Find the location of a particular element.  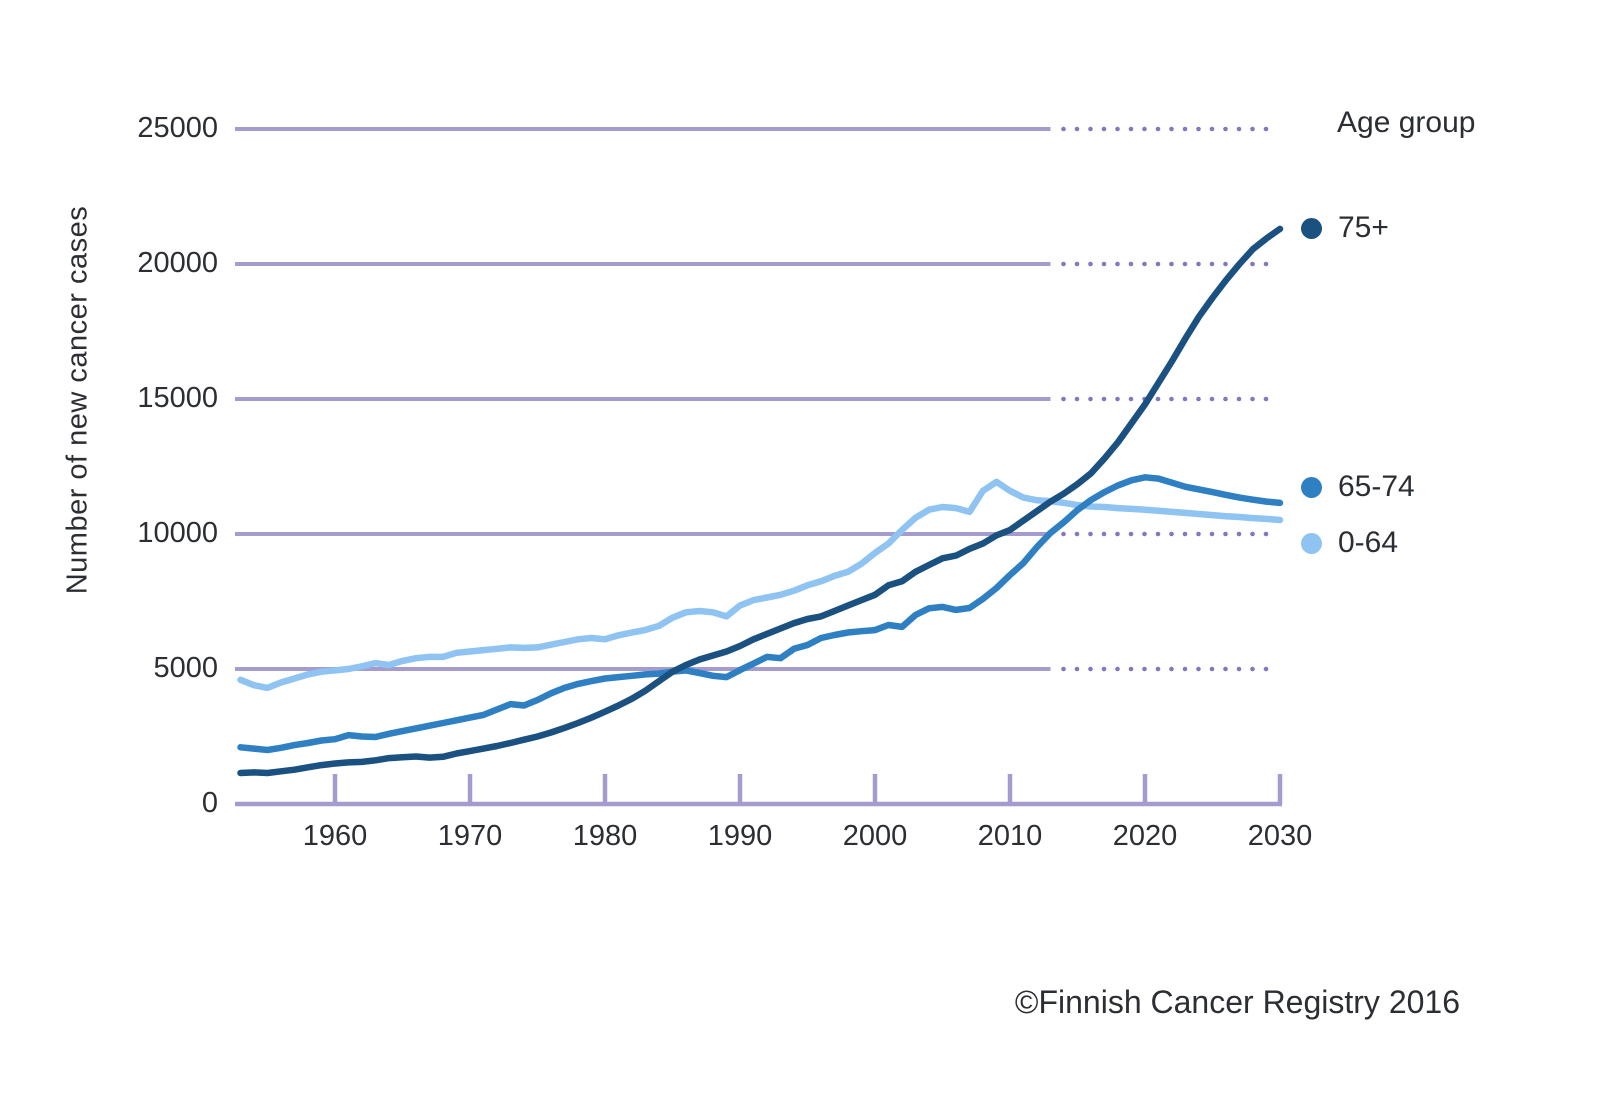

y-tick-label-15000: 15000 is located at coordinates (177, 398).